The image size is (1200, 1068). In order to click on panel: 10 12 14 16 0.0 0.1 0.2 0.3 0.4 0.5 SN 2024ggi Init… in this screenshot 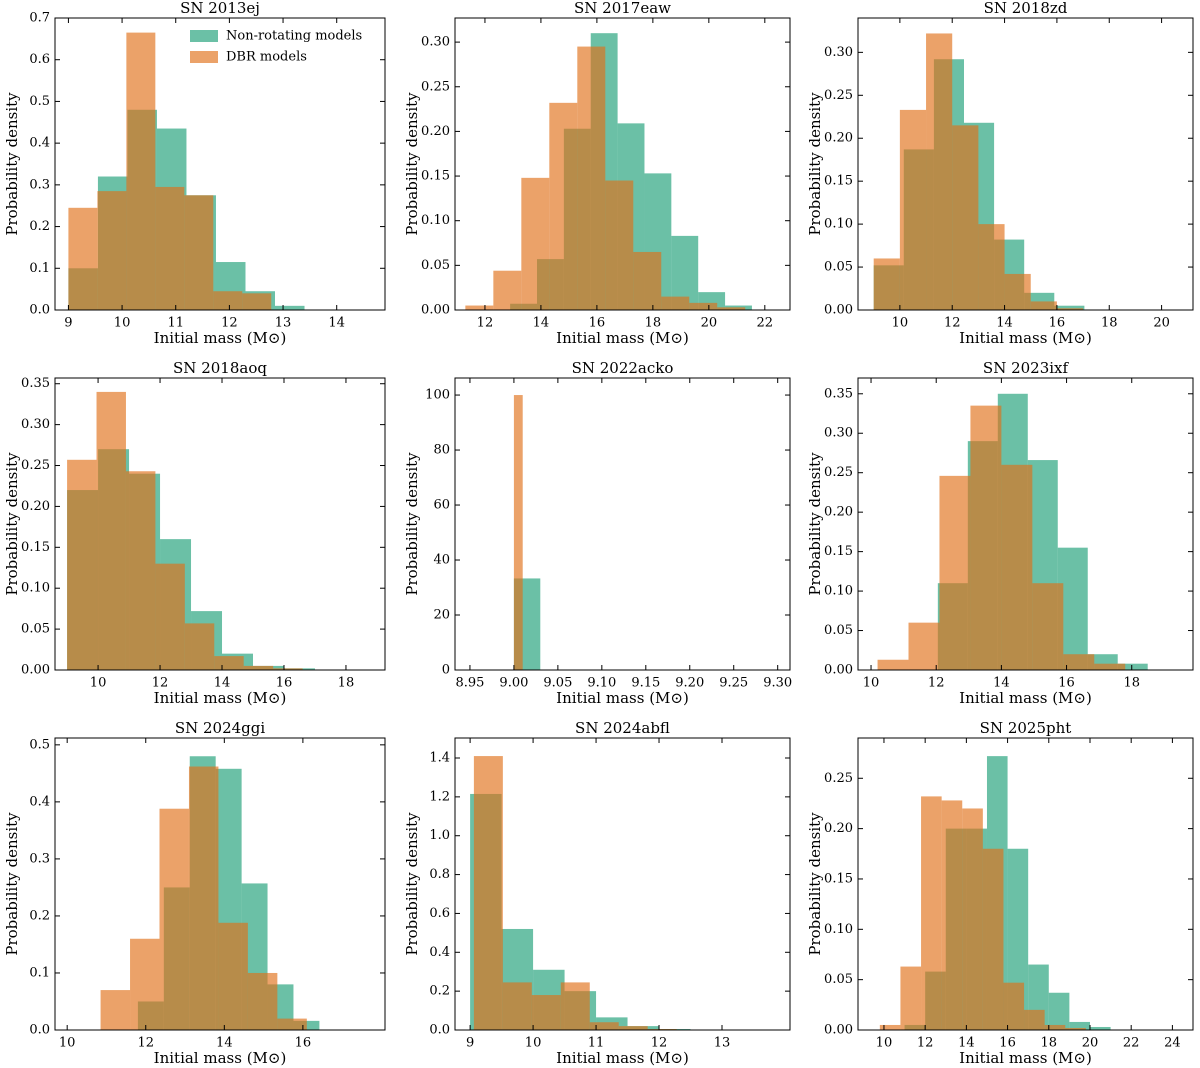, I will do `click(194, 893)`.